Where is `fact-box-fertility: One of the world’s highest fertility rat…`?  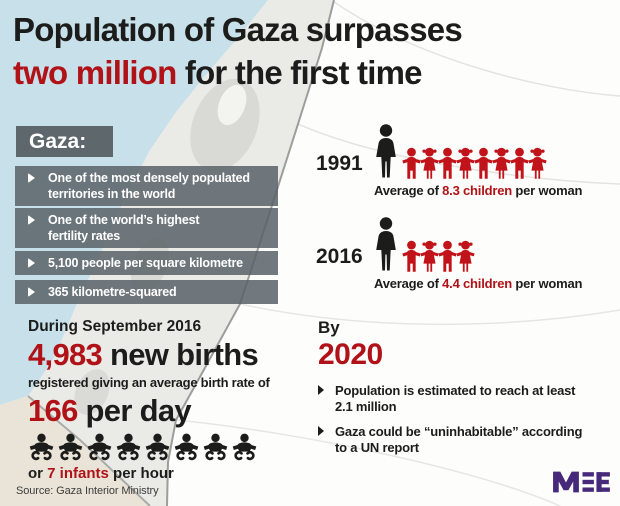 fact-box-fertility: One of the world’s highest fertility rat… is located at coordinates (146, 228).